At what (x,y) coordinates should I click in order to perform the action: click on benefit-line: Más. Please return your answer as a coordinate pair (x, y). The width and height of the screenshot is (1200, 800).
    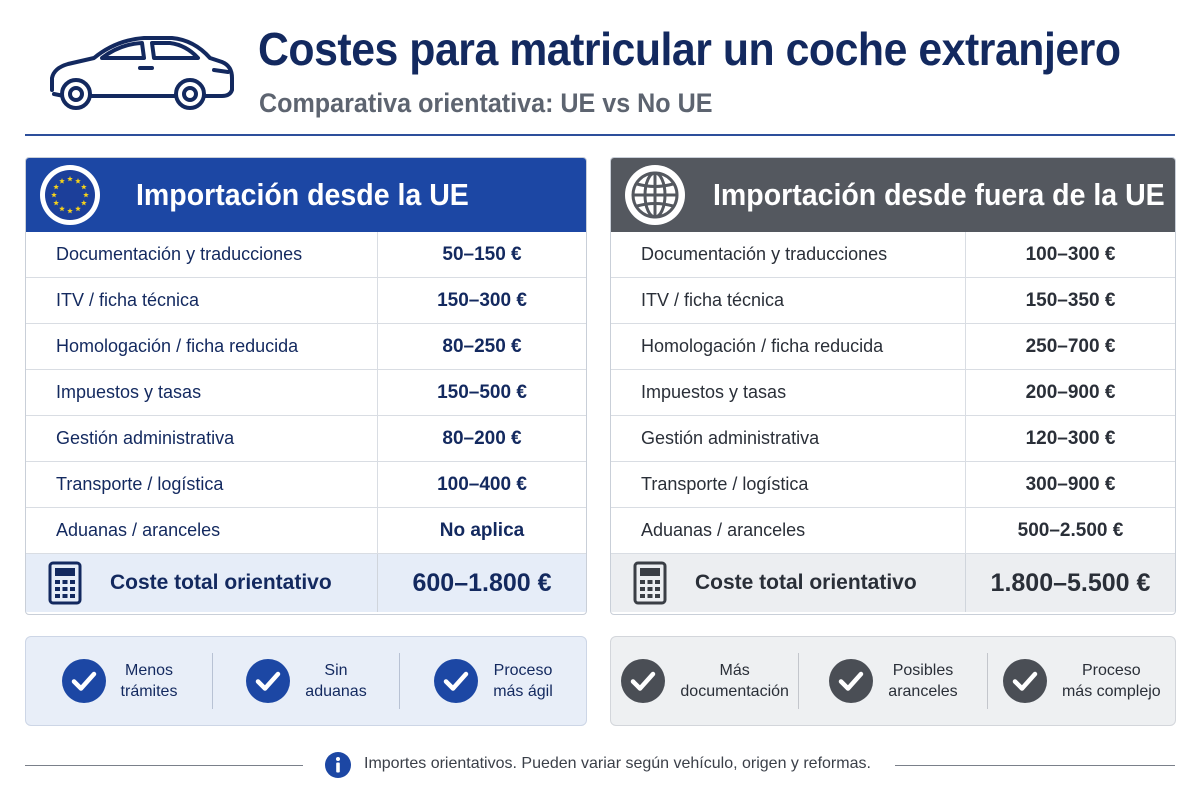
    Looking at the image, I should click on (734, 670).